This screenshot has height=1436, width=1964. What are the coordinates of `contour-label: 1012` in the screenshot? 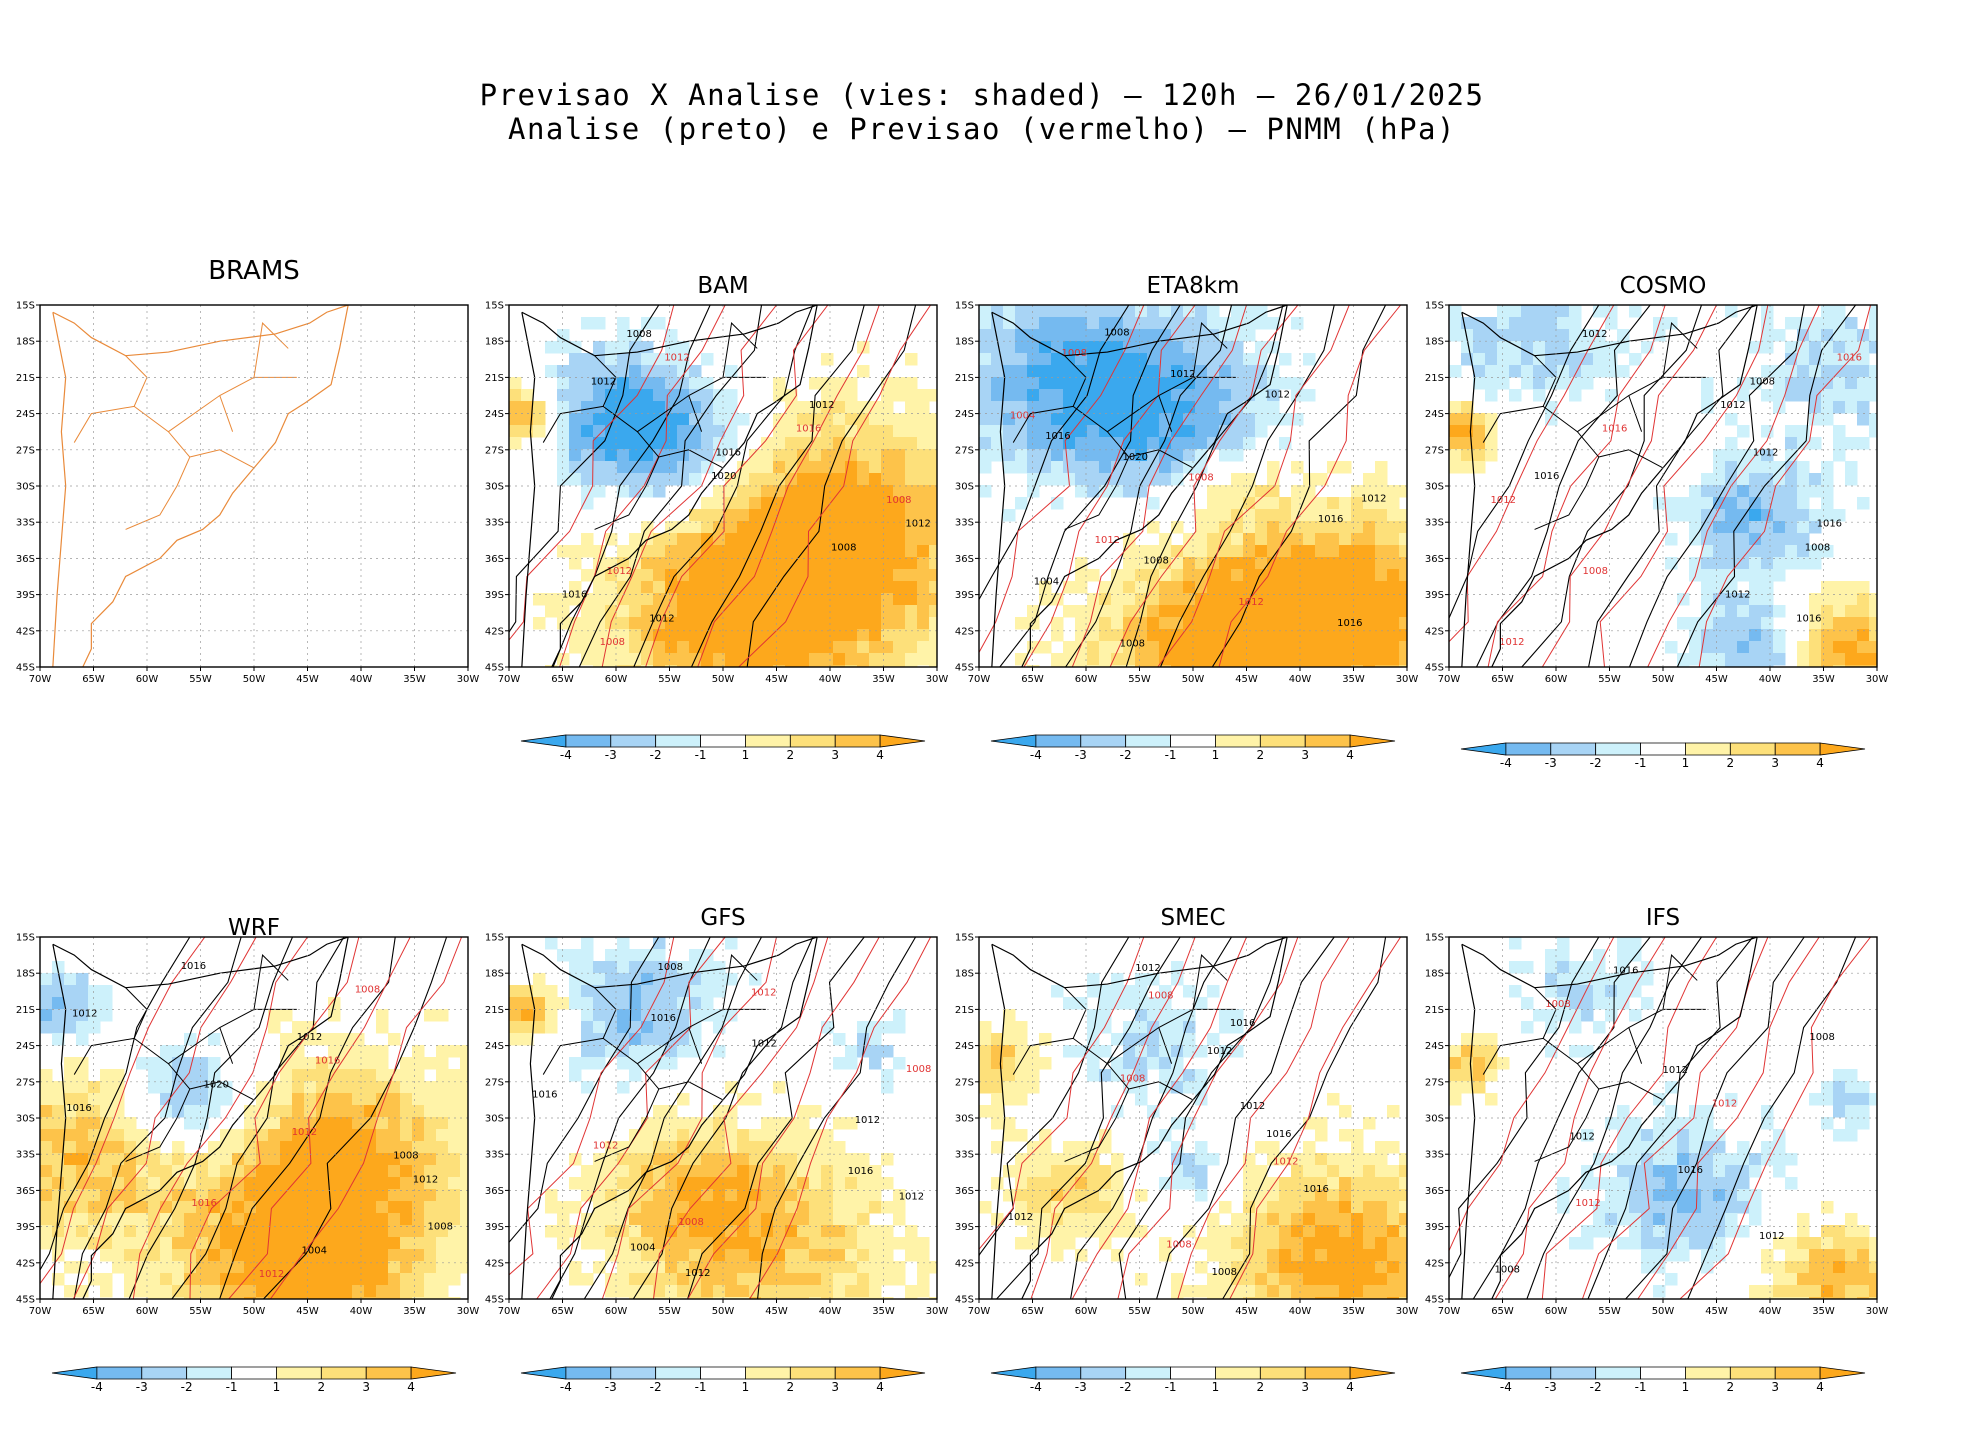 It's located at (763, 992).